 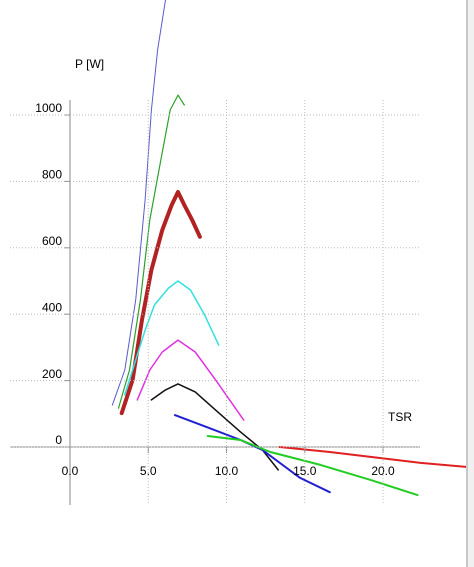 I want to click on x-axis-label: TSR, so click(x=400, y=417).